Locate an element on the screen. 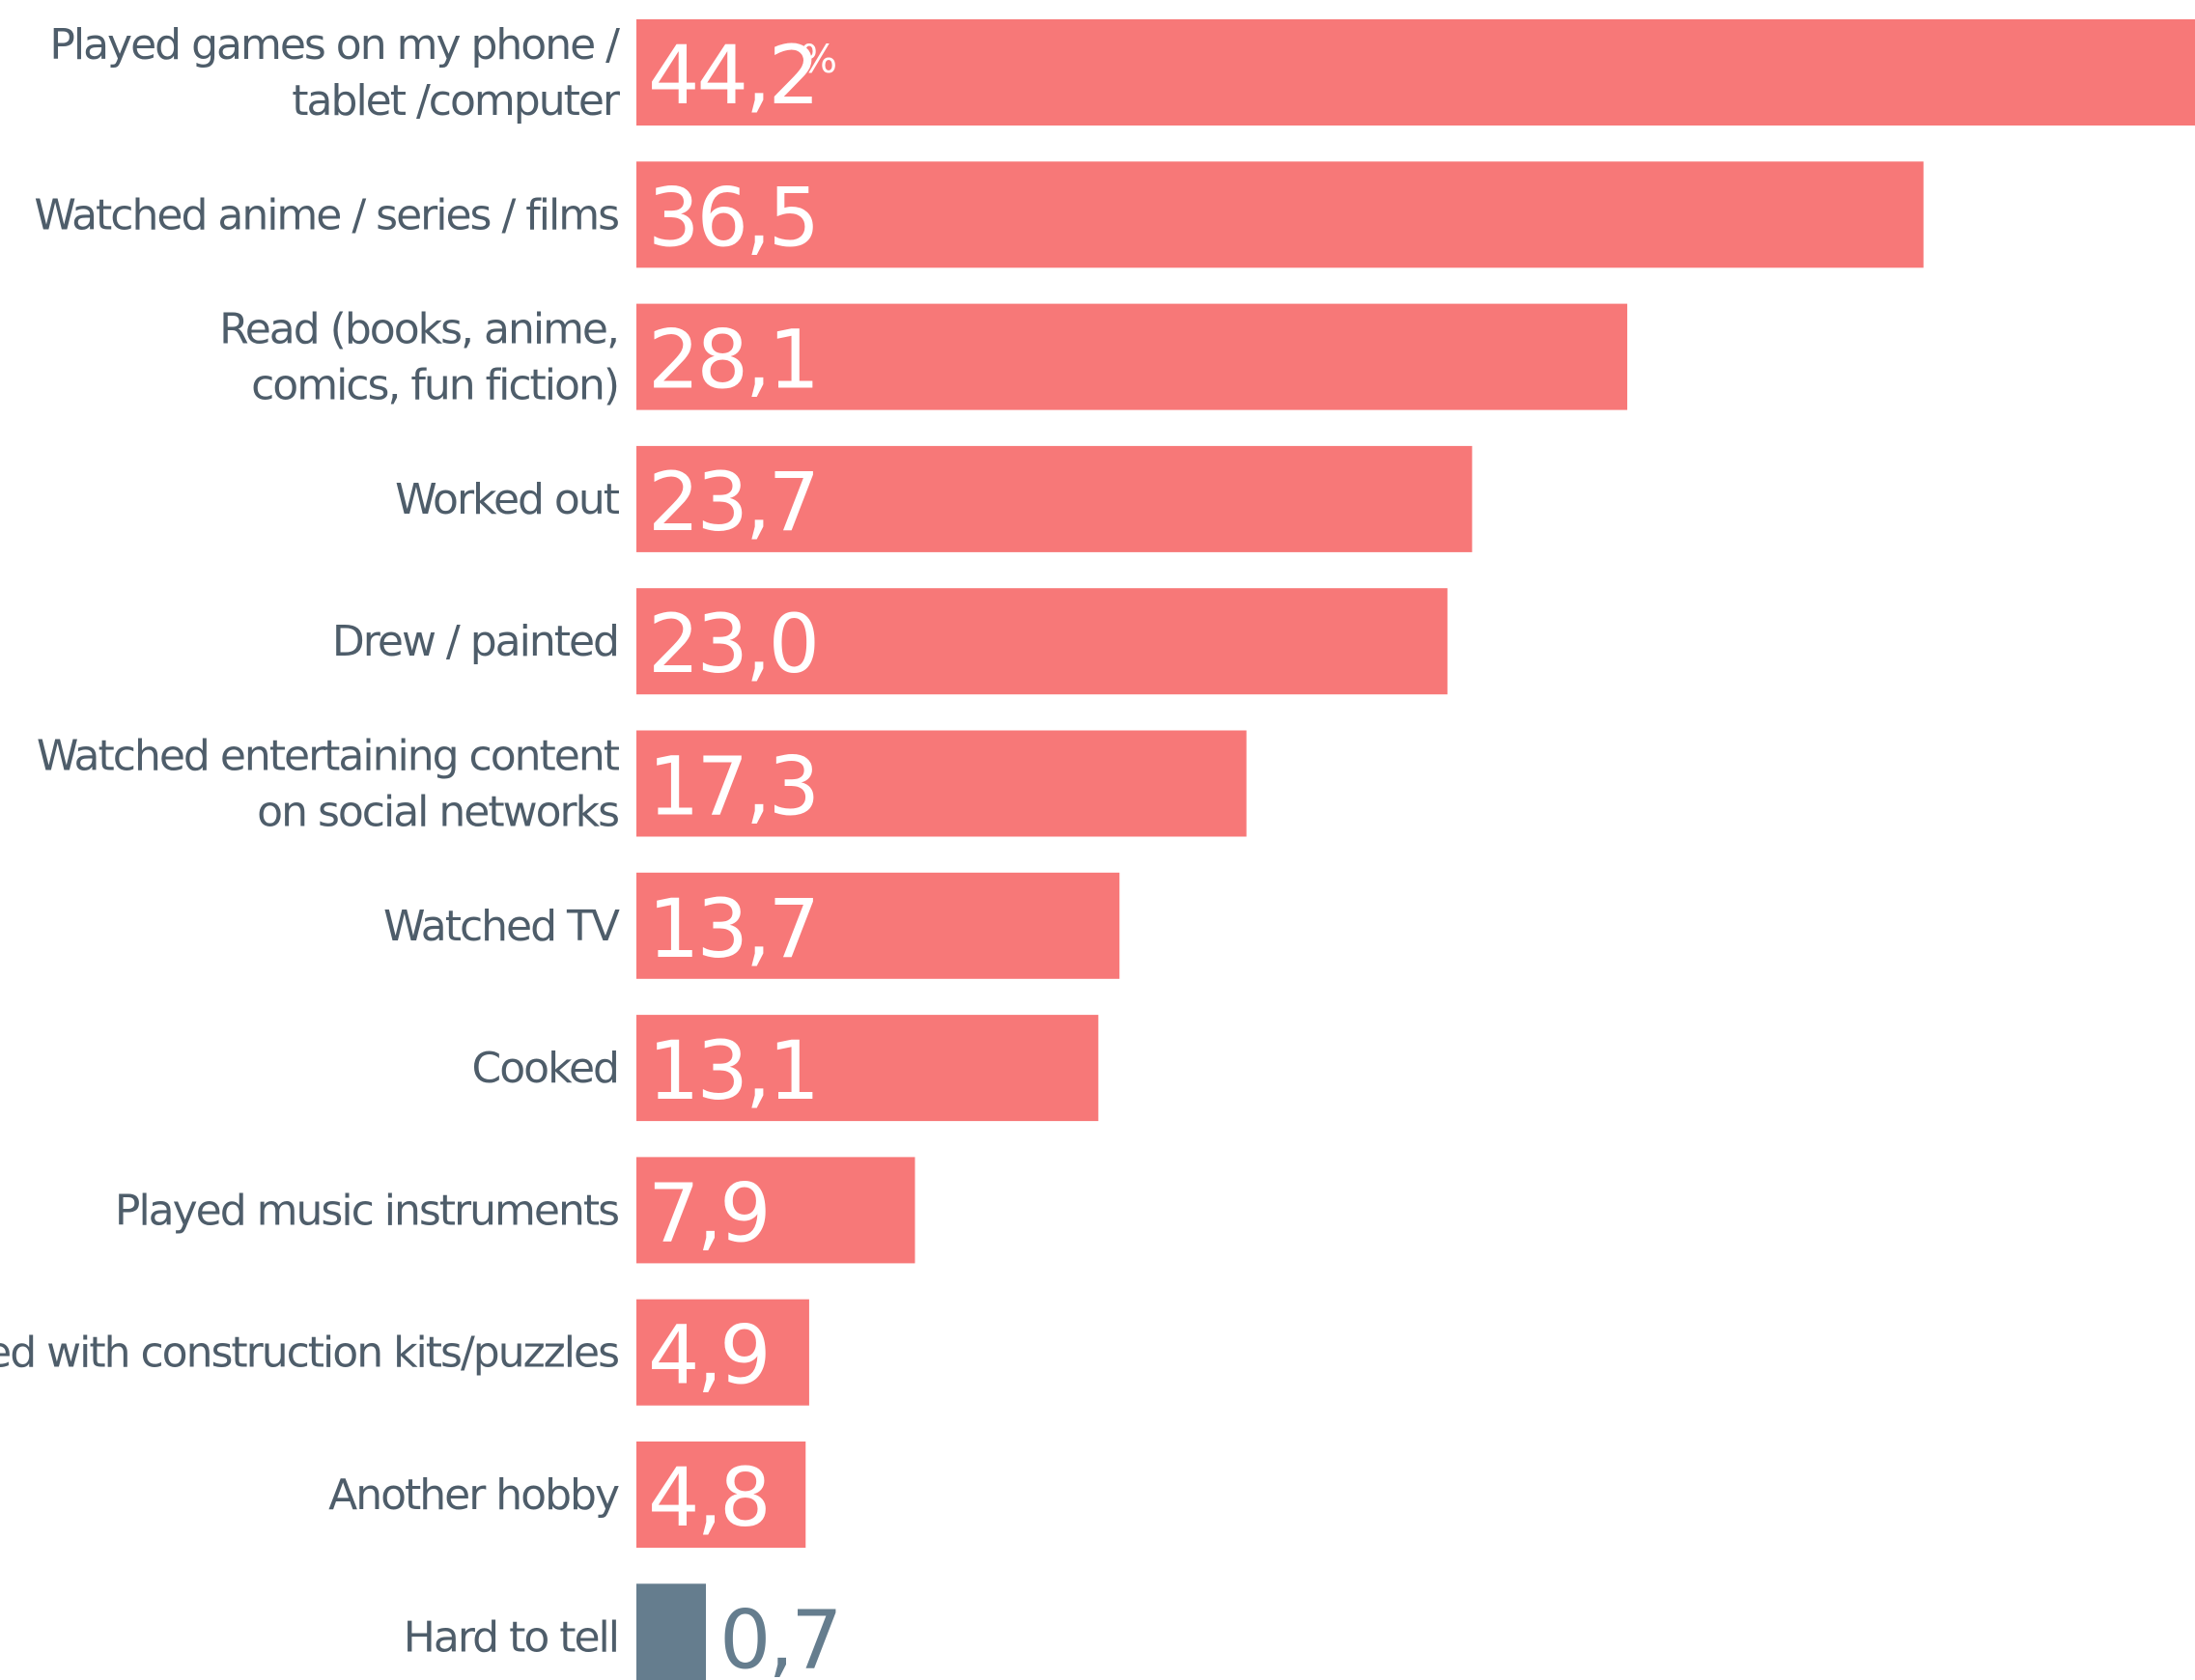 Image resolution: width=2195 pixels, height=1680 pixels. value-label-9: 4,9 is located at coordinates (709, 1356).